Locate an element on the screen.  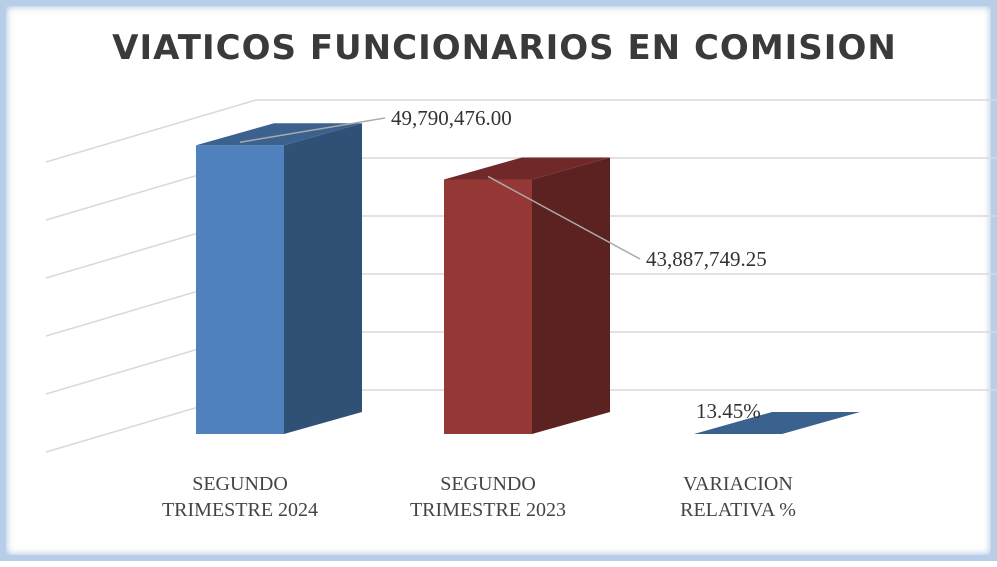
data-label: 13.45% is located at coordinates (728, 411).